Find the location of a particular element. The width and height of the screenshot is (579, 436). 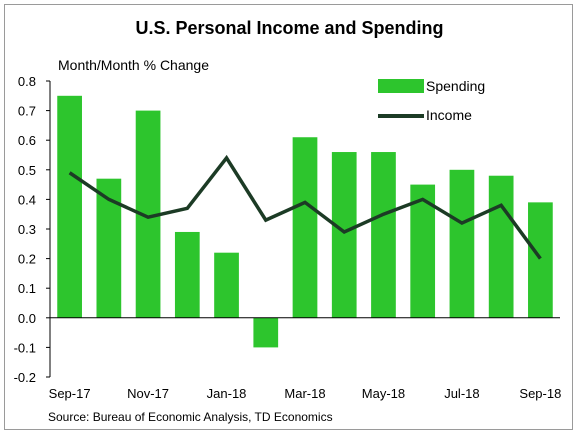

y-tick-labels: 0.8 0.7 0.6 0.5 0.4 0.3 0.2 0.1 0.0 -0.1 -0.2 is located at coordinates (25, 229).